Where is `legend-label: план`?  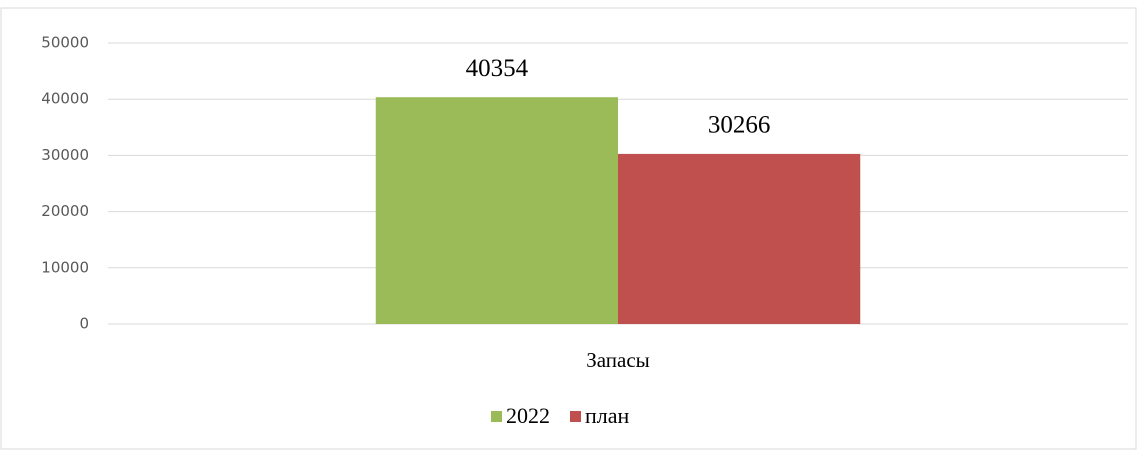
legend-label: план is located at coordinates (607, 415).